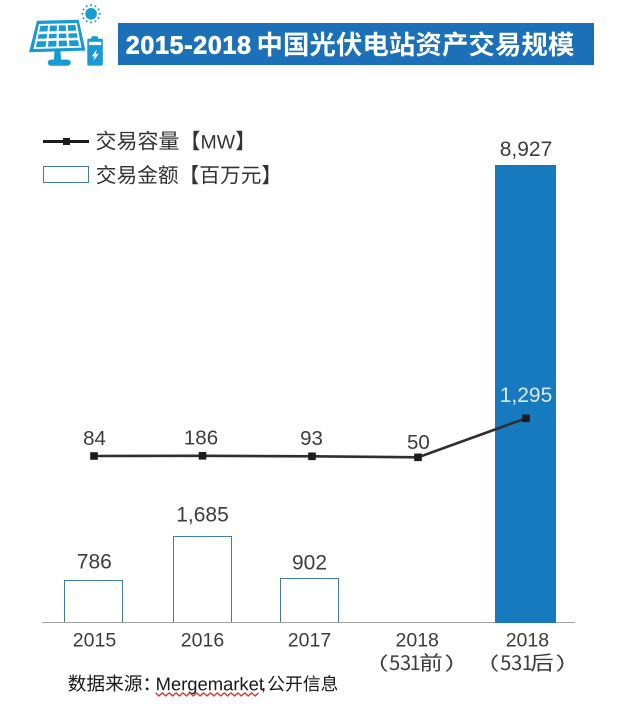 The image size is (640, 704). I want to click on svg-text: 902, so click(309, 562).